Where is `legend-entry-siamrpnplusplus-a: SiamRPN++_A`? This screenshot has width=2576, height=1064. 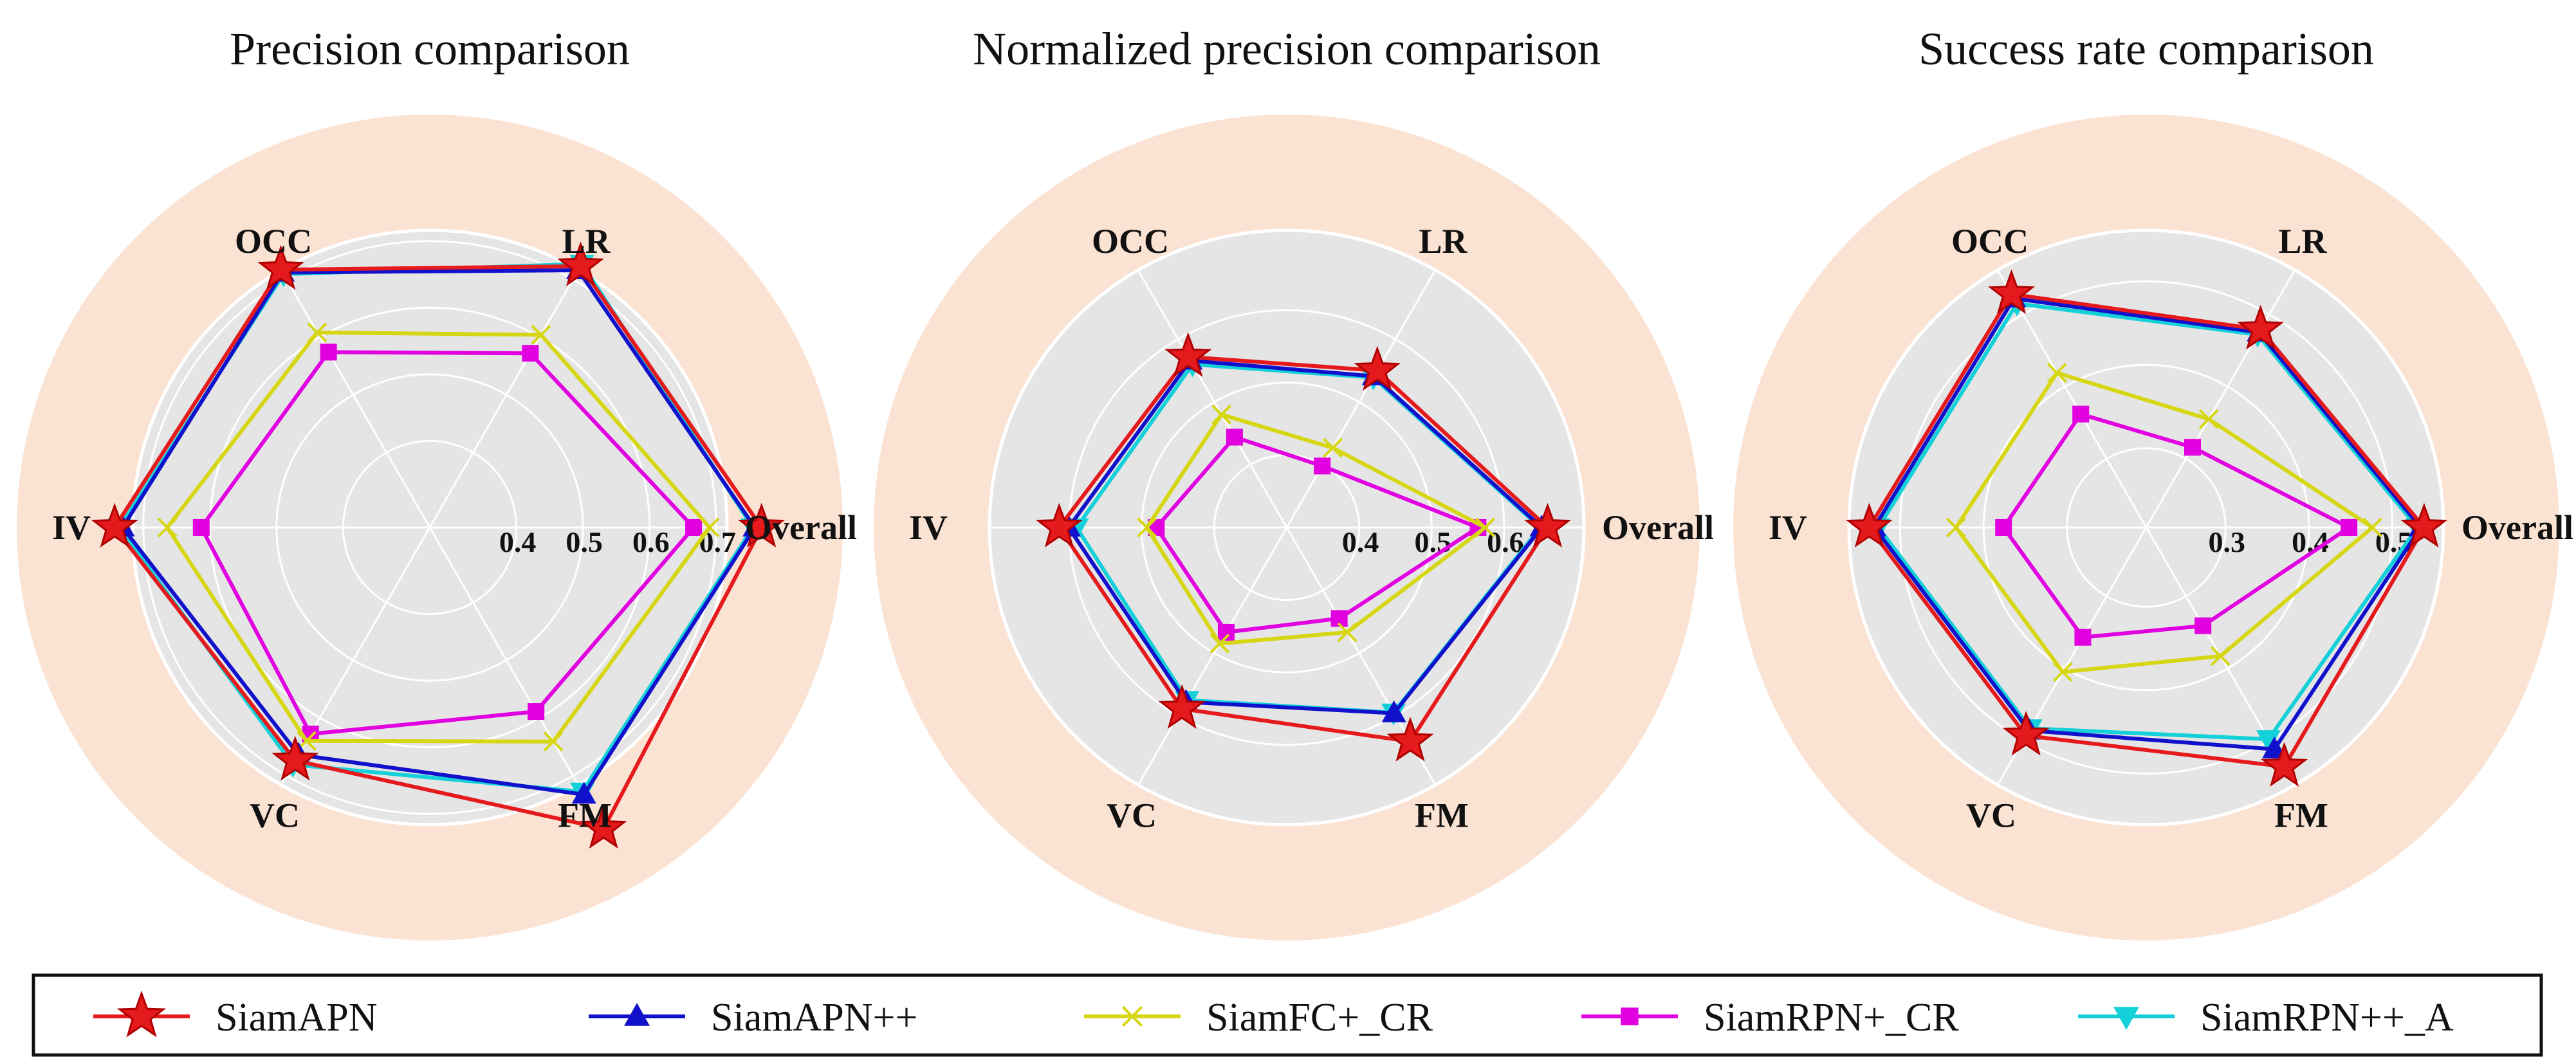
legend-entry-siamrpnplusplus-a: SiamRPN++_A is located at coordinates (2266, 1018).